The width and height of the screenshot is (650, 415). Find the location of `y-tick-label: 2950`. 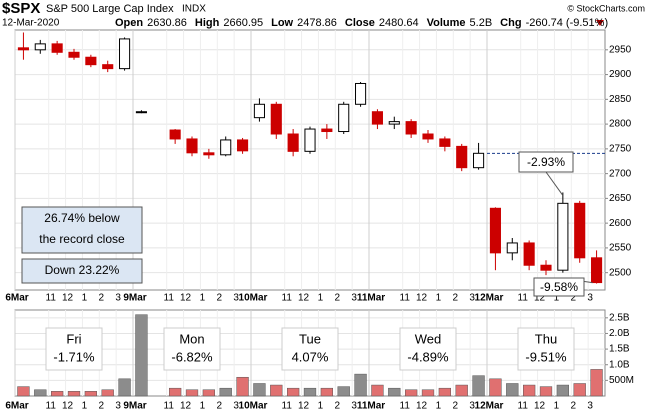

y-tick-label: 2950 is located at coordinates (620, 49).